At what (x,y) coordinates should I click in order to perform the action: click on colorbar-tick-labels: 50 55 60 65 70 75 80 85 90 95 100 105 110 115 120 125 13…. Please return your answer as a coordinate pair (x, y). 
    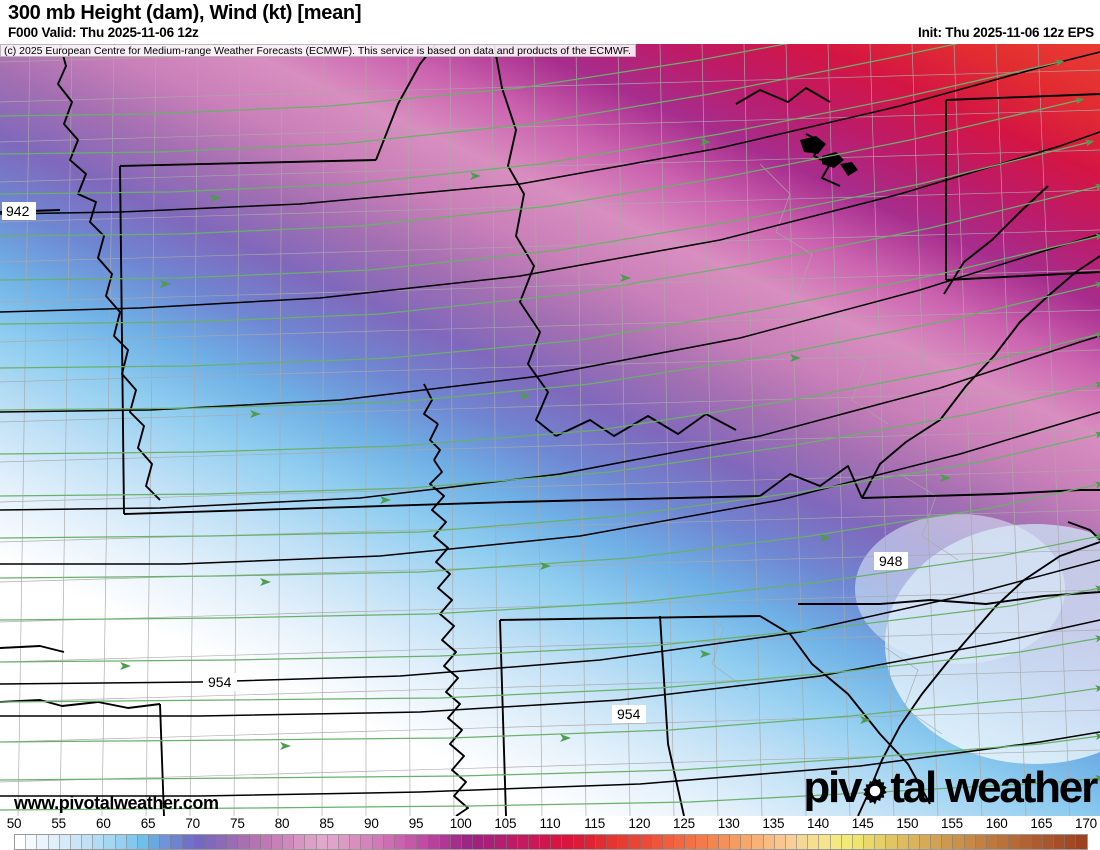
    Looking at the image, I should click on (550, 824).